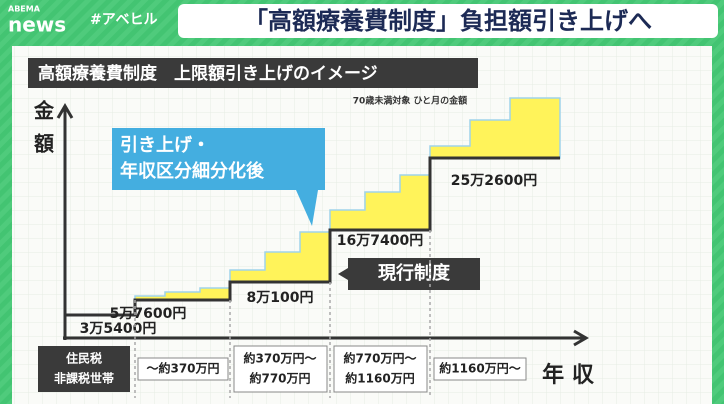 This screenshot has width=724, height=404. Describe the element at coordinates (279, 378) in the screenshot. I see `bracket-label: 約770万円` at that location.